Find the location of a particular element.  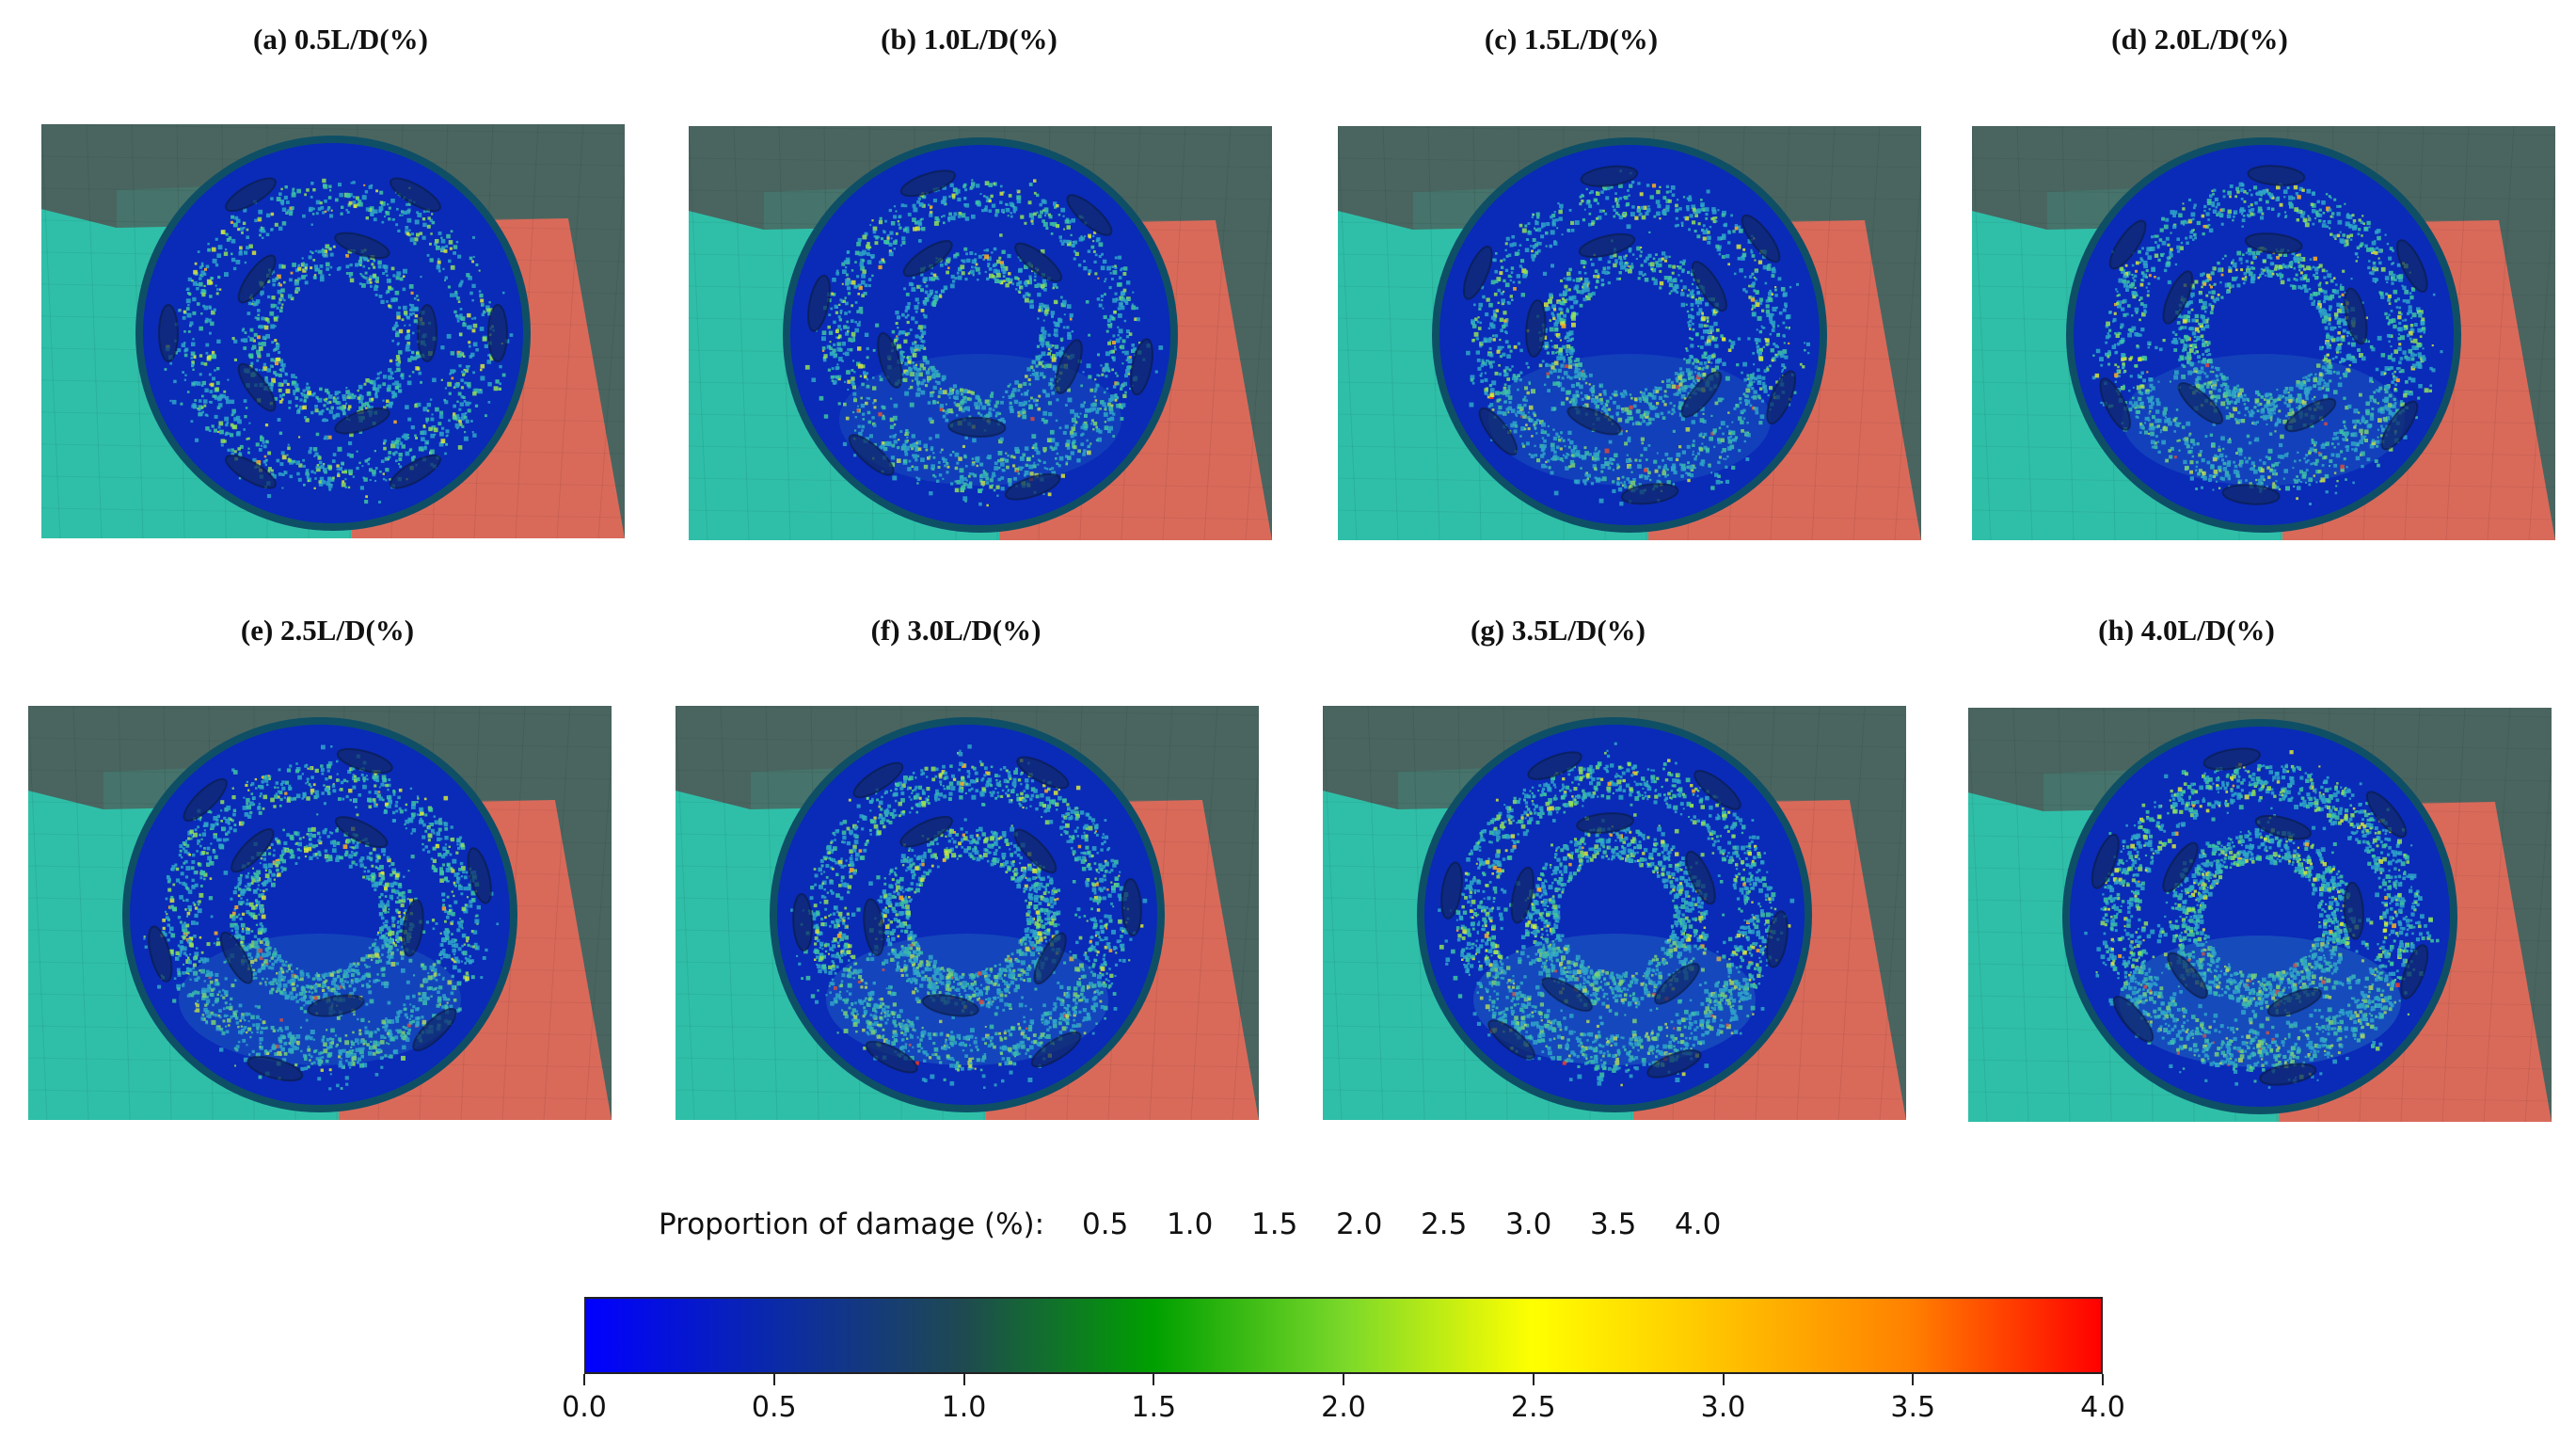

colorbar-tick-label: 1.5 is located at coordinates (1154, 1407).